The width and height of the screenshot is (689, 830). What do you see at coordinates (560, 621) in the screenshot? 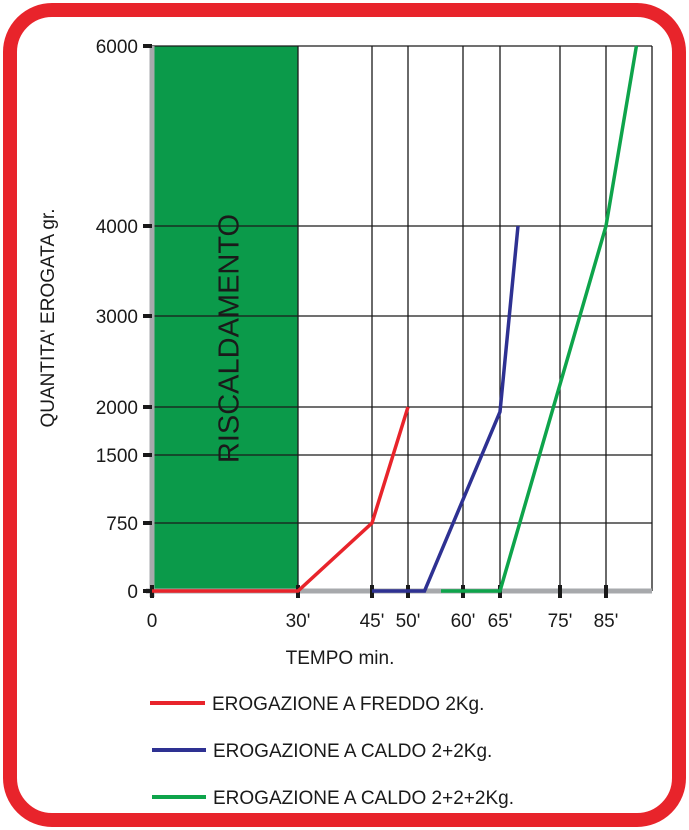
I see `x-tick-label: 75'` at bounding box center [560, 621].